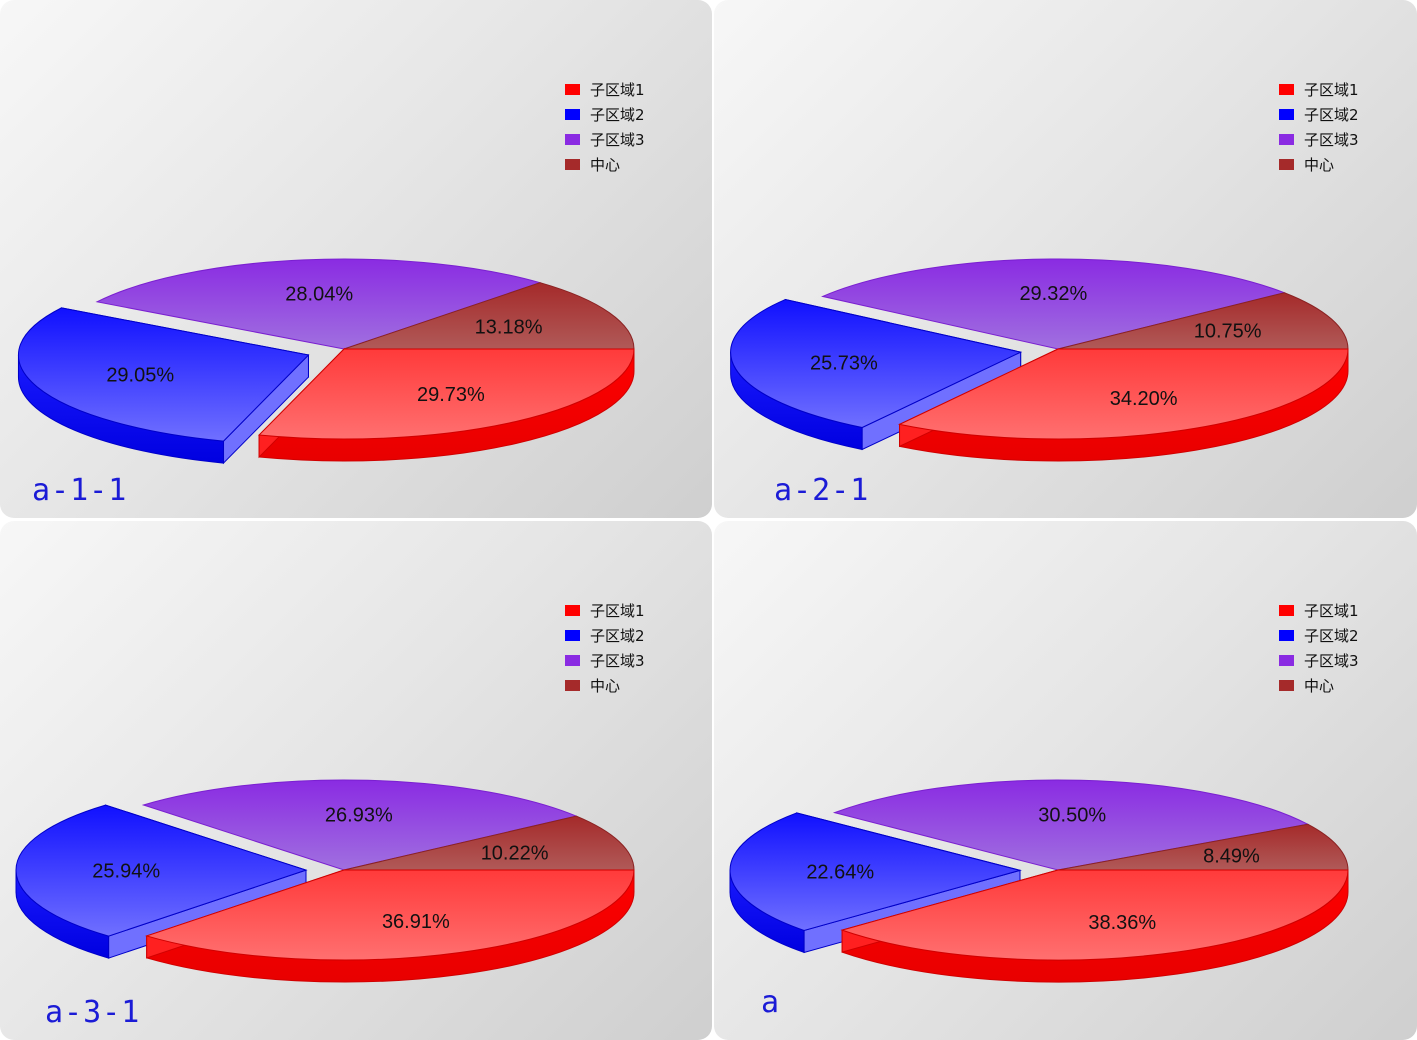  What do you see at coordinates (359, 815) in the screenshot?
I see `data-label: 26.93%` at bounding box center [359, 815].